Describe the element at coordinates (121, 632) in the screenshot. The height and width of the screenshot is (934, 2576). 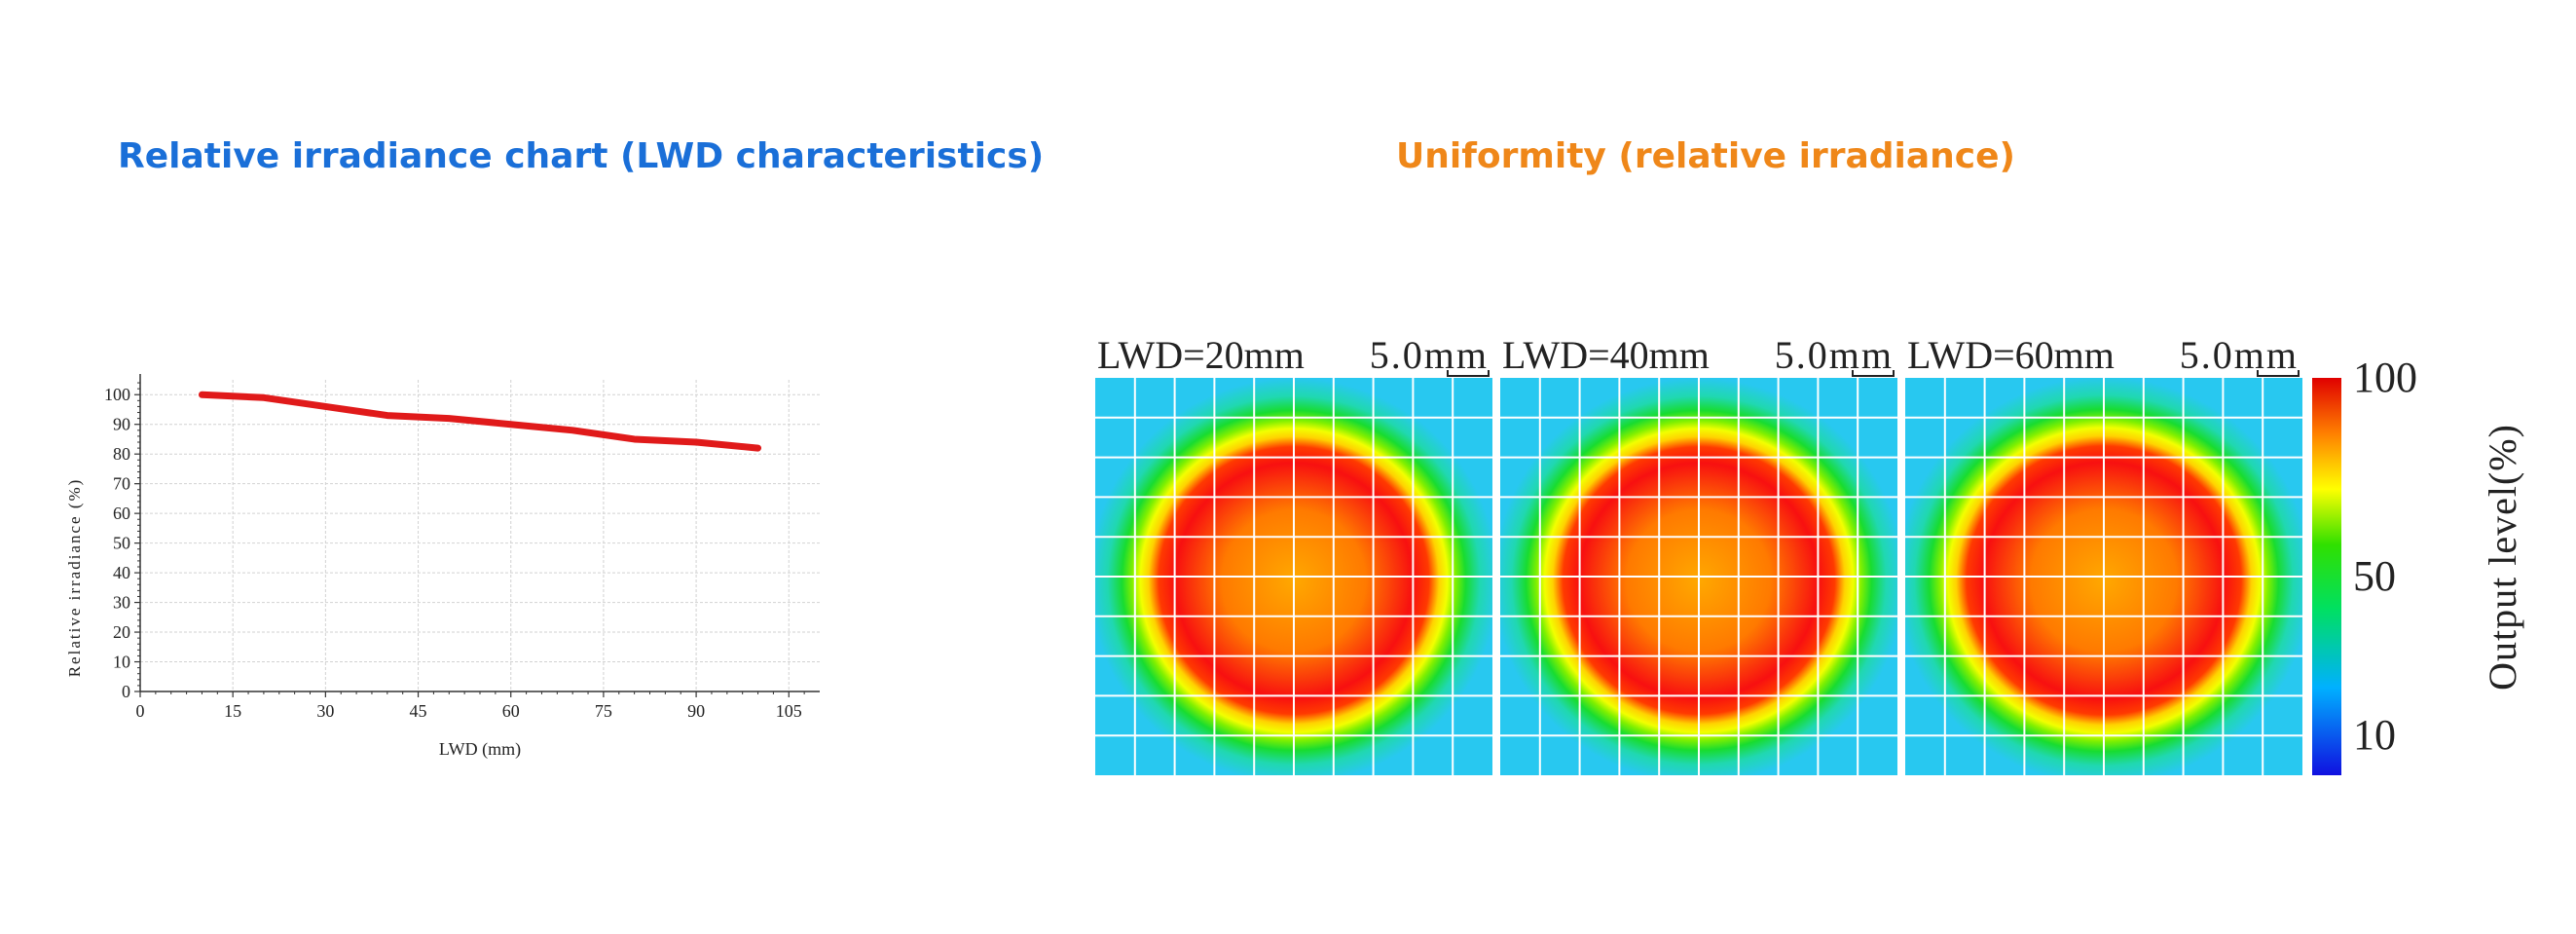
I see `y-tick-label: 20` at that location.